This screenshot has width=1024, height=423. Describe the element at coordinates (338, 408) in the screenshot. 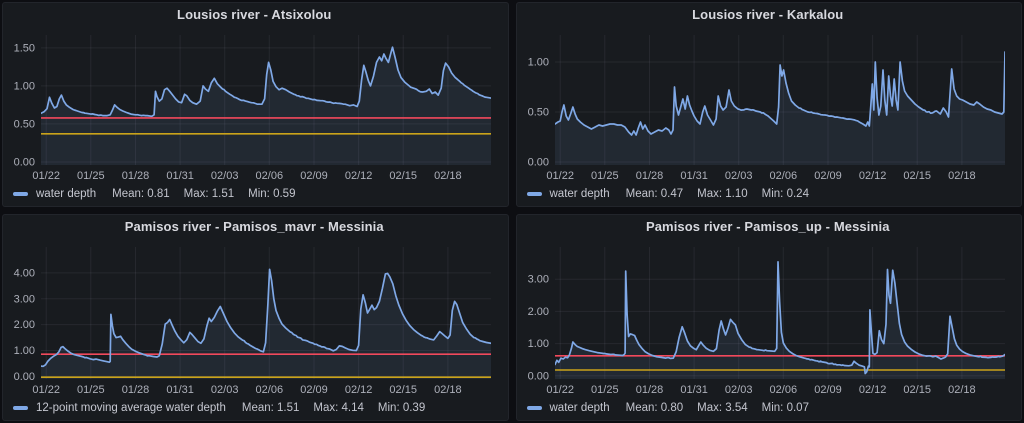

I see `legend-stat-max: Max: 4.14` at that location.